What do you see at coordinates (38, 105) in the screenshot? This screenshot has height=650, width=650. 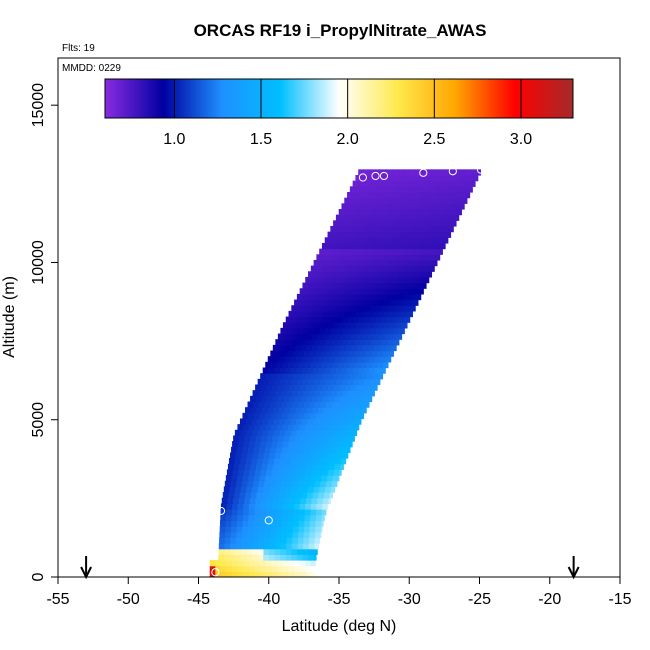 I see `y-tick-label: 15000` at bounding box center [38, 105].